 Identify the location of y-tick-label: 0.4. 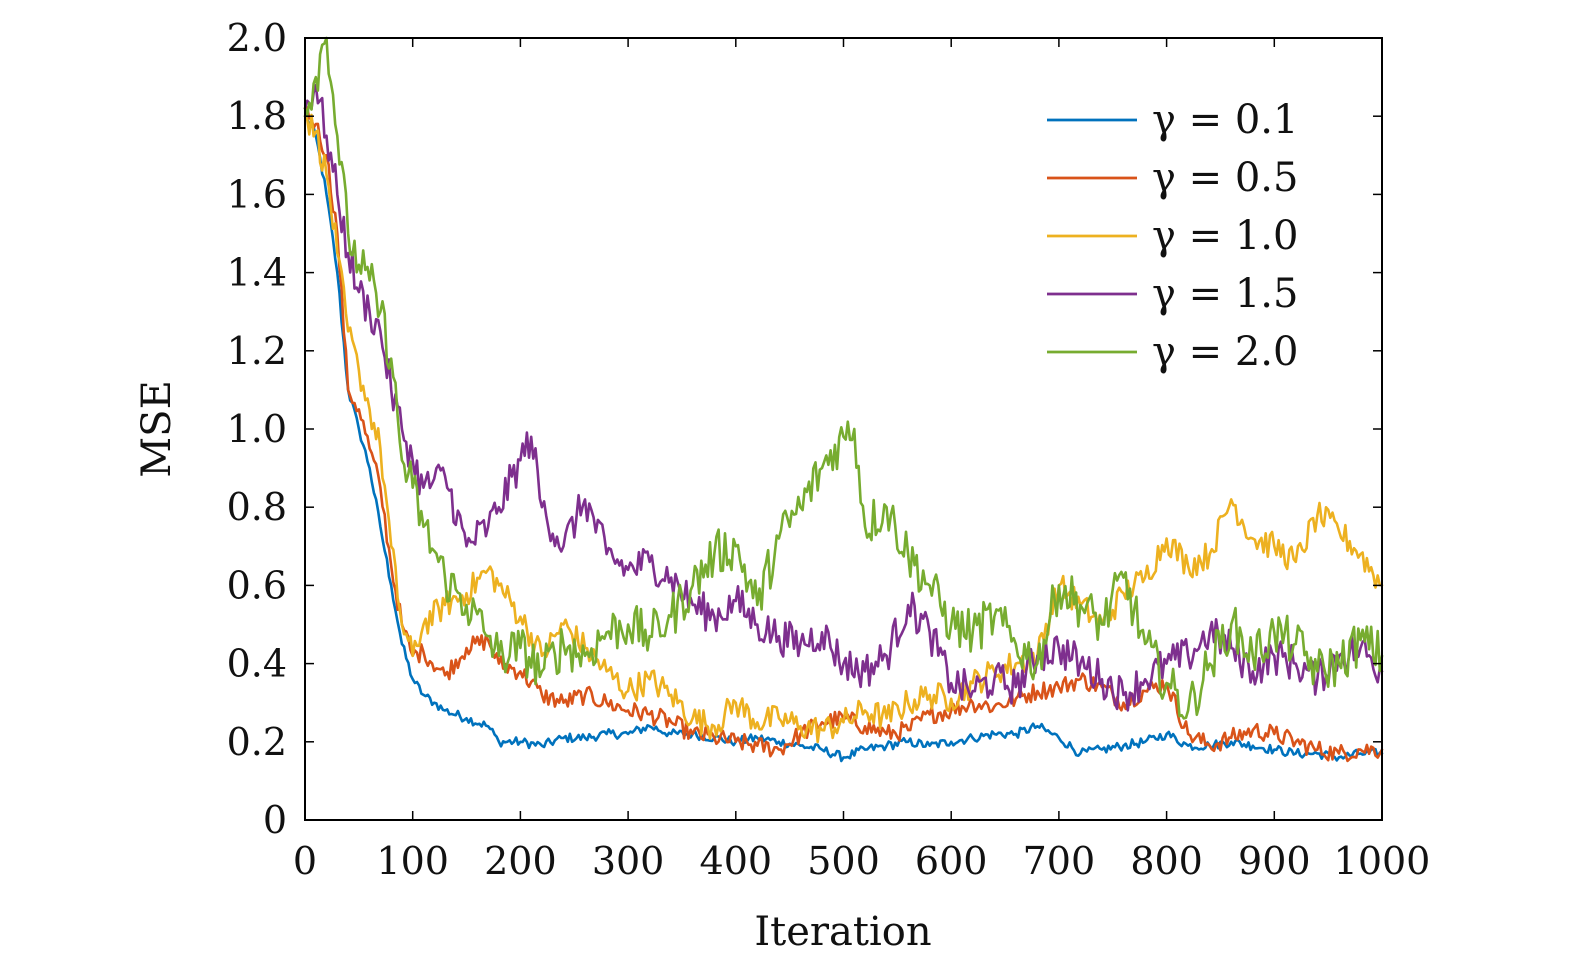
(257, 664).